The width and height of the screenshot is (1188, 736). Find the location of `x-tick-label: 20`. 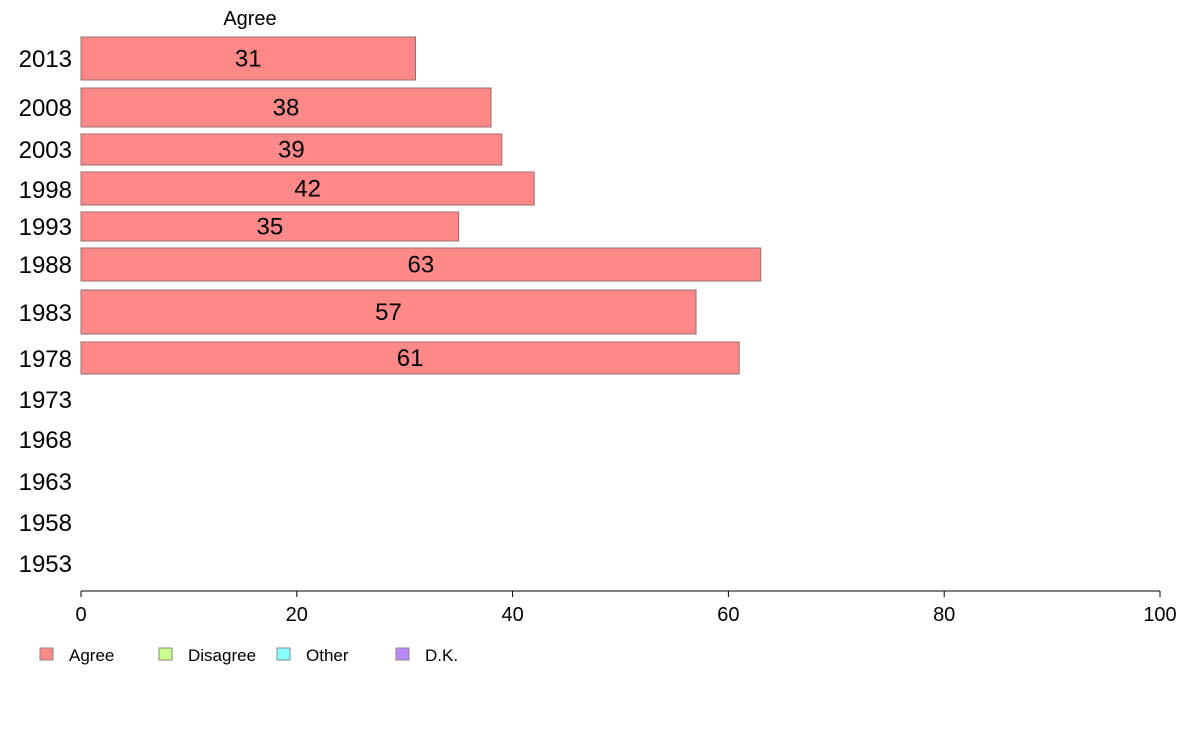

x-tick-label: 20 is located at coordinates (297, 615).